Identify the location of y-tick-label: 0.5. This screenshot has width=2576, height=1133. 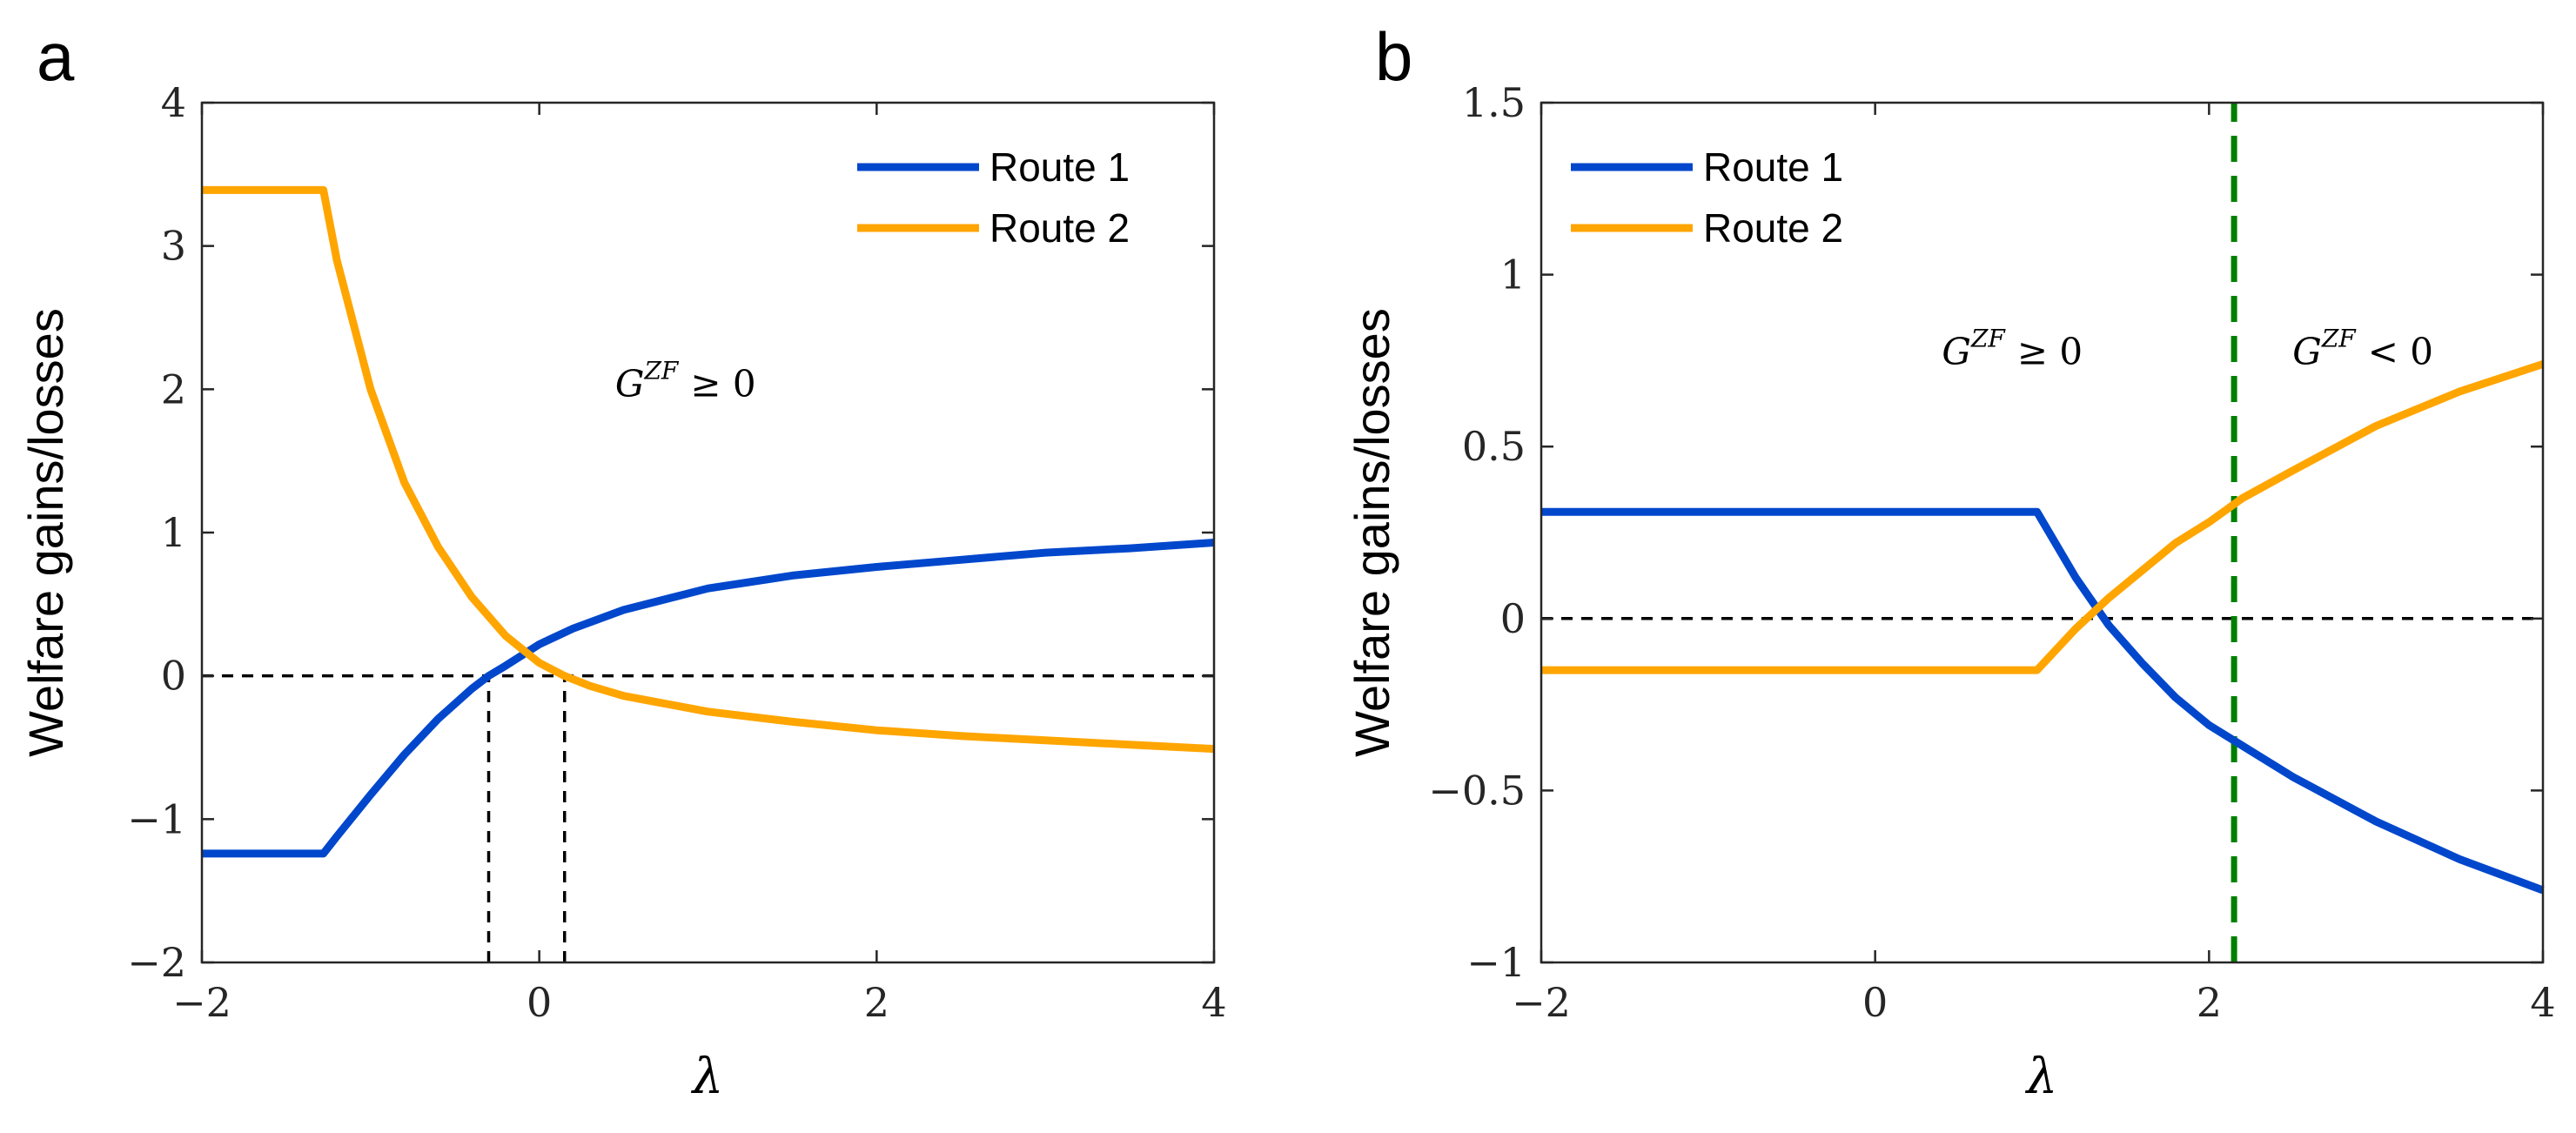
(1494, 446).